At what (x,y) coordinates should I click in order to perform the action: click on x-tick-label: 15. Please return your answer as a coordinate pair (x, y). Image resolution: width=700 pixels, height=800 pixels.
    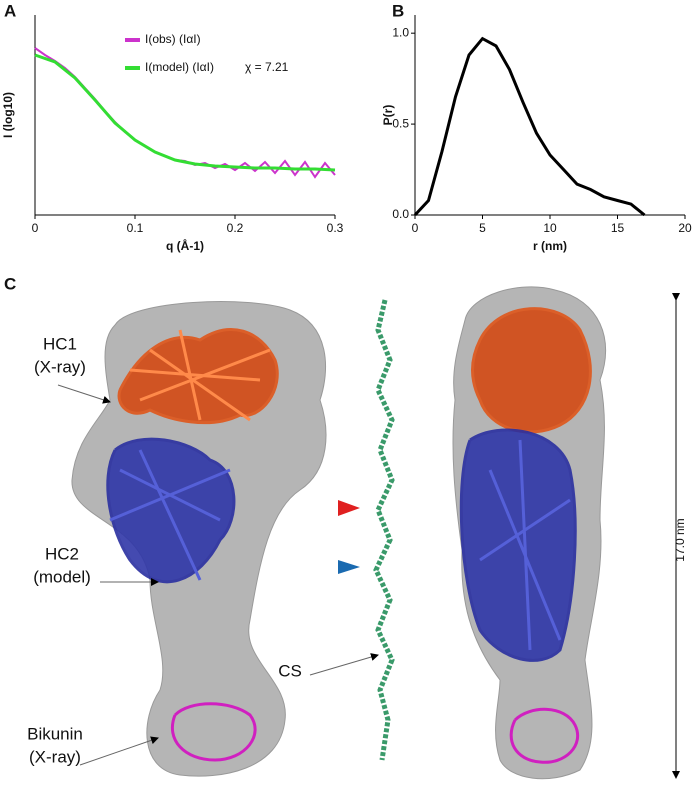
    Looking at the image, I should click on (618, 228).